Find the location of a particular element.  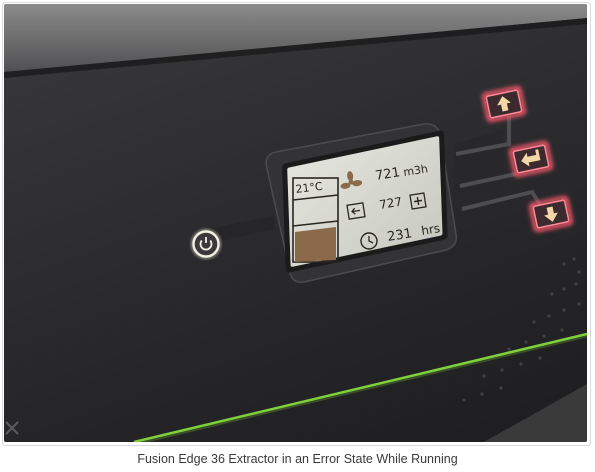

power-button is located at coordinates (206, 244).